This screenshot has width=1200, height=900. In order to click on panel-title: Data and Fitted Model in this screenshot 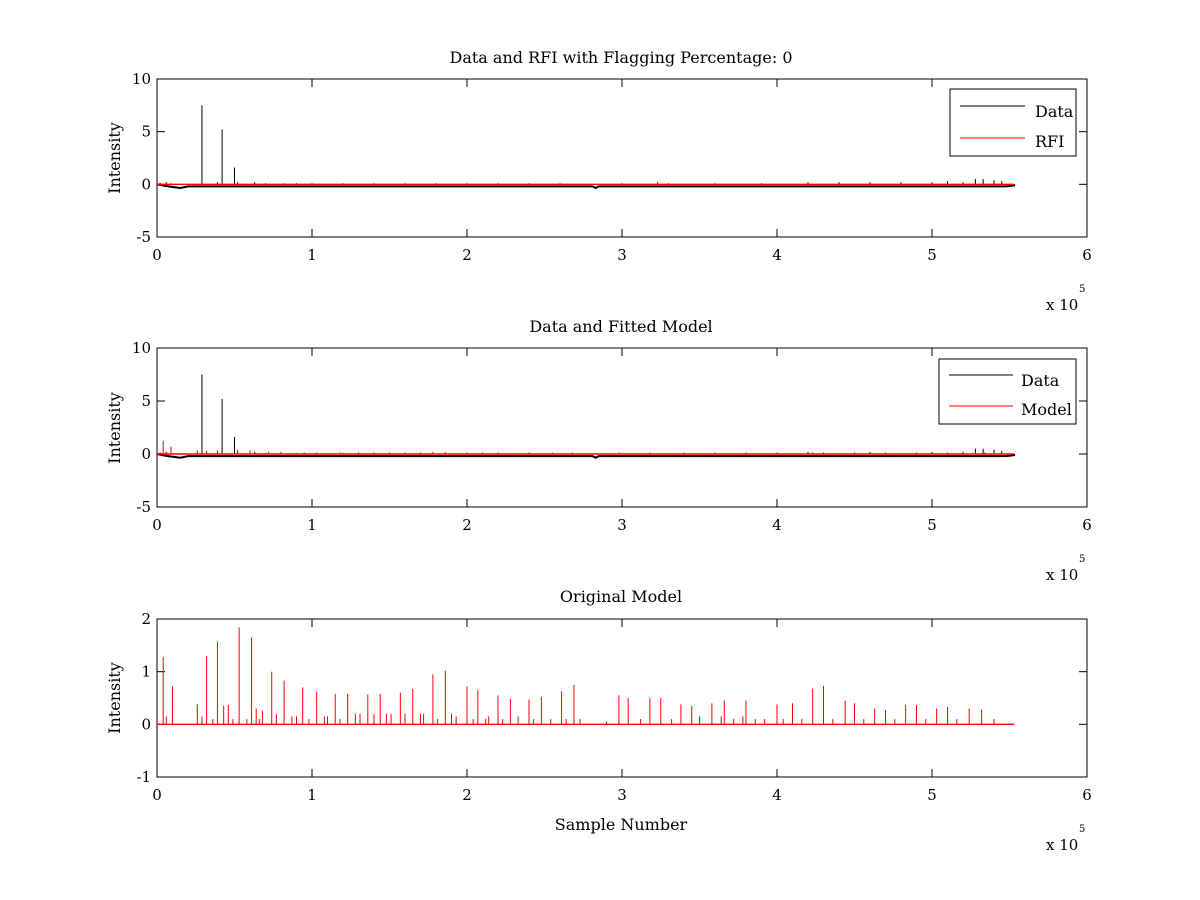, I will do `click(620, 326)`.